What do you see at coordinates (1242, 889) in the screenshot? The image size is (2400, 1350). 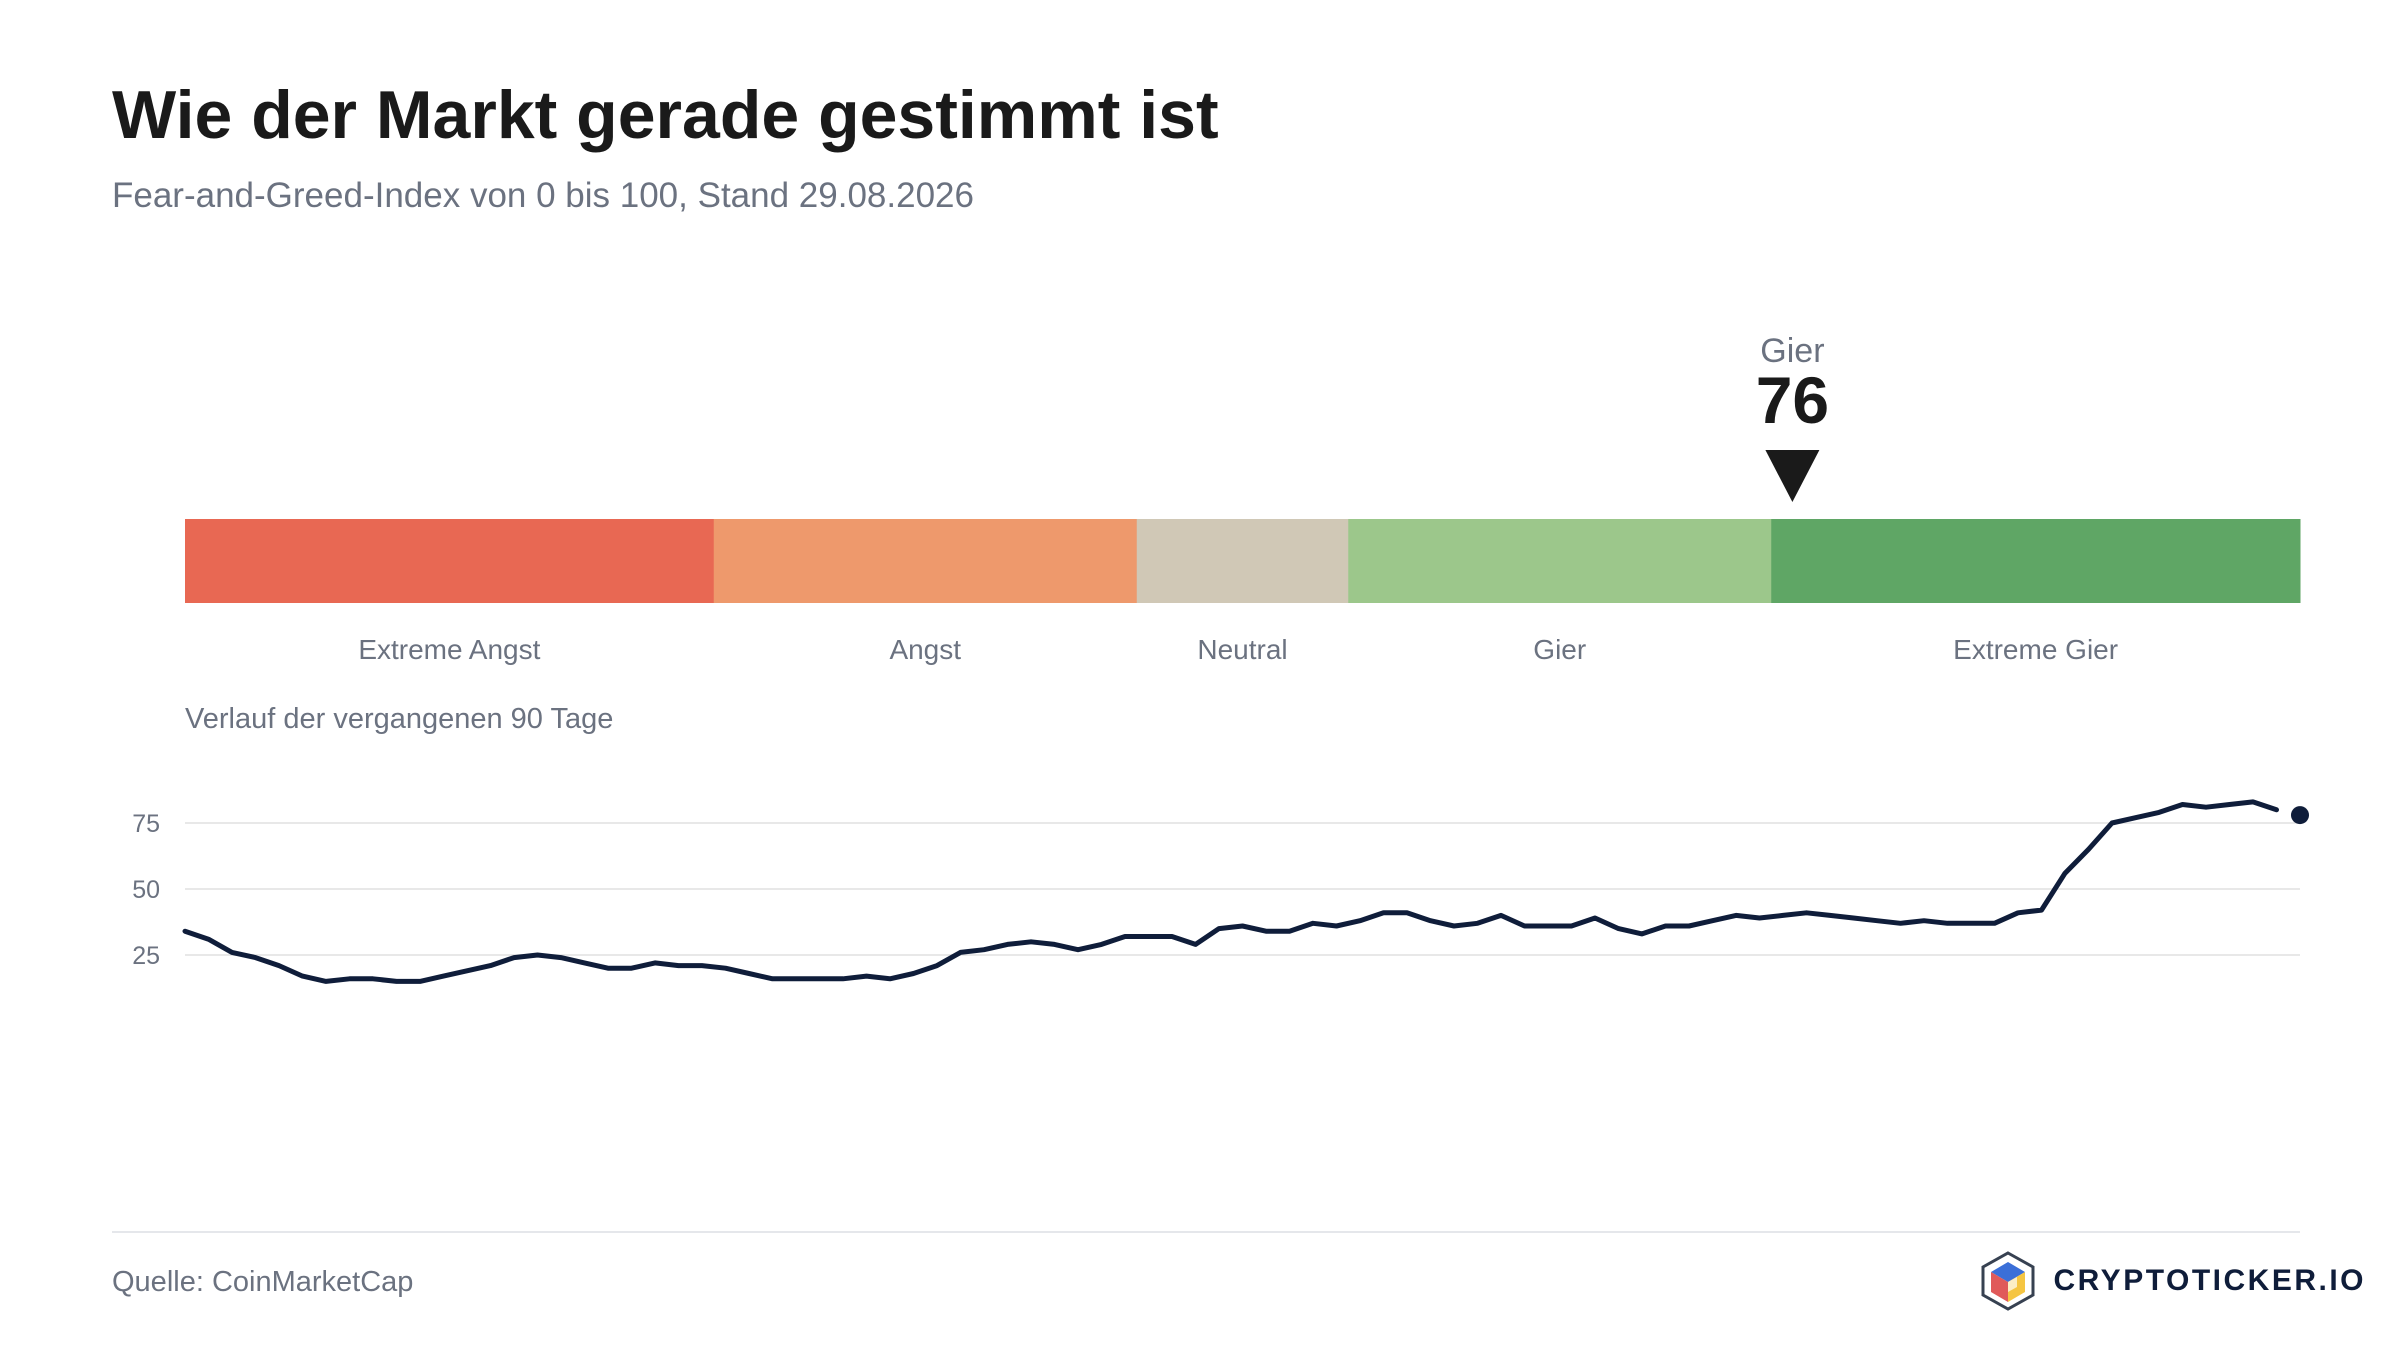 I see `history-gridlines` at bounding box center [1242, 889].